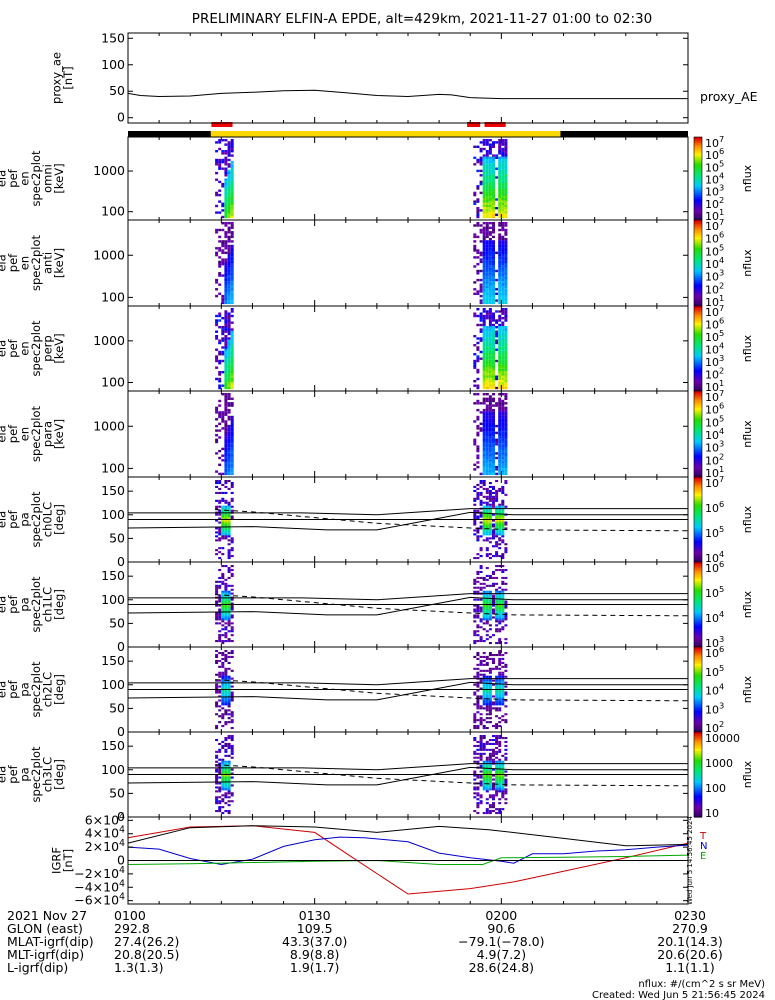  I want to click on colorbar-label: 105, so click(714, 532).